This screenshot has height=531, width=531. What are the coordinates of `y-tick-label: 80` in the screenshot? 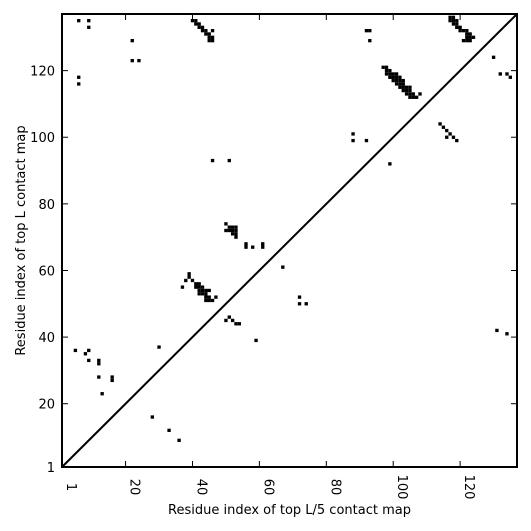 It's located at (46, 205).